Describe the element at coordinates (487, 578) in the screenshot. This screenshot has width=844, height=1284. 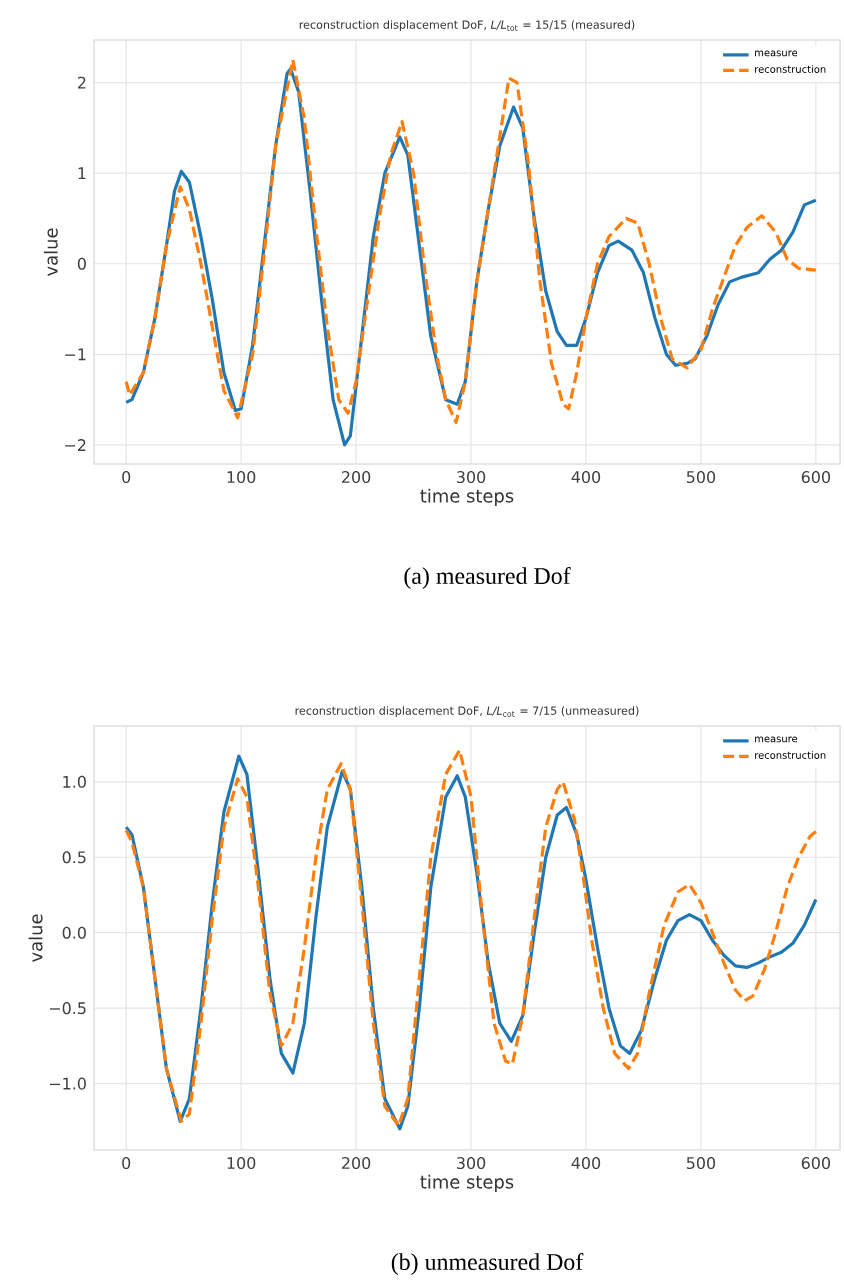
I see `text: (a) measured Dof` at that location.